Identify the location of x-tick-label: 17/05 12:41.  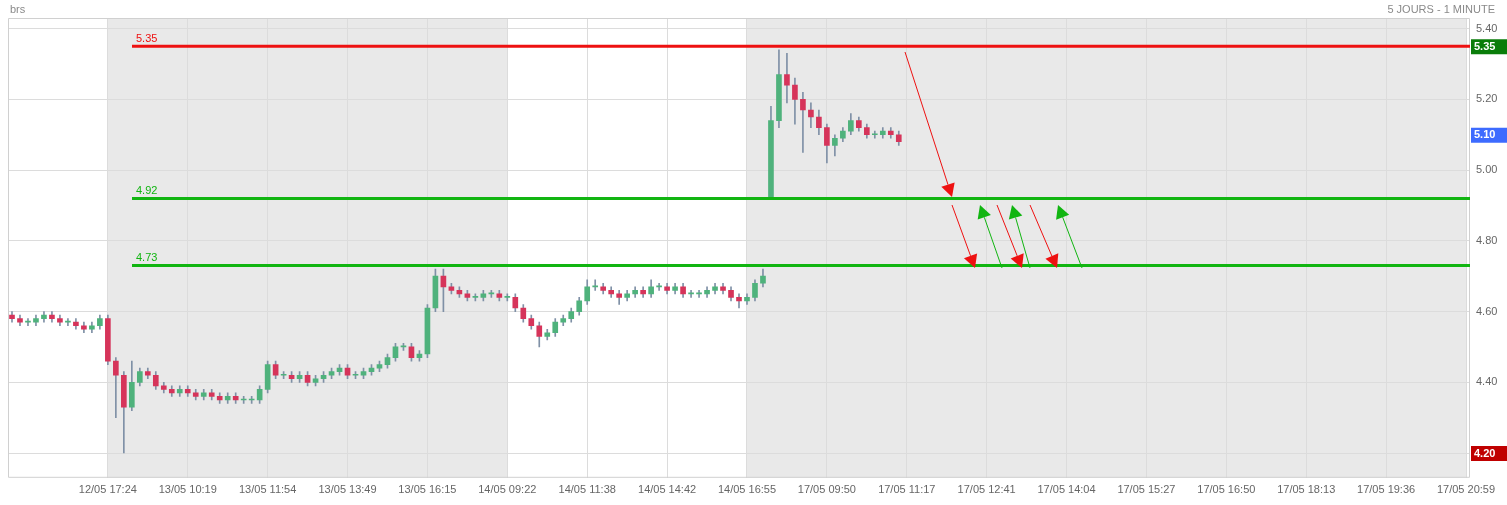
(986, 489).